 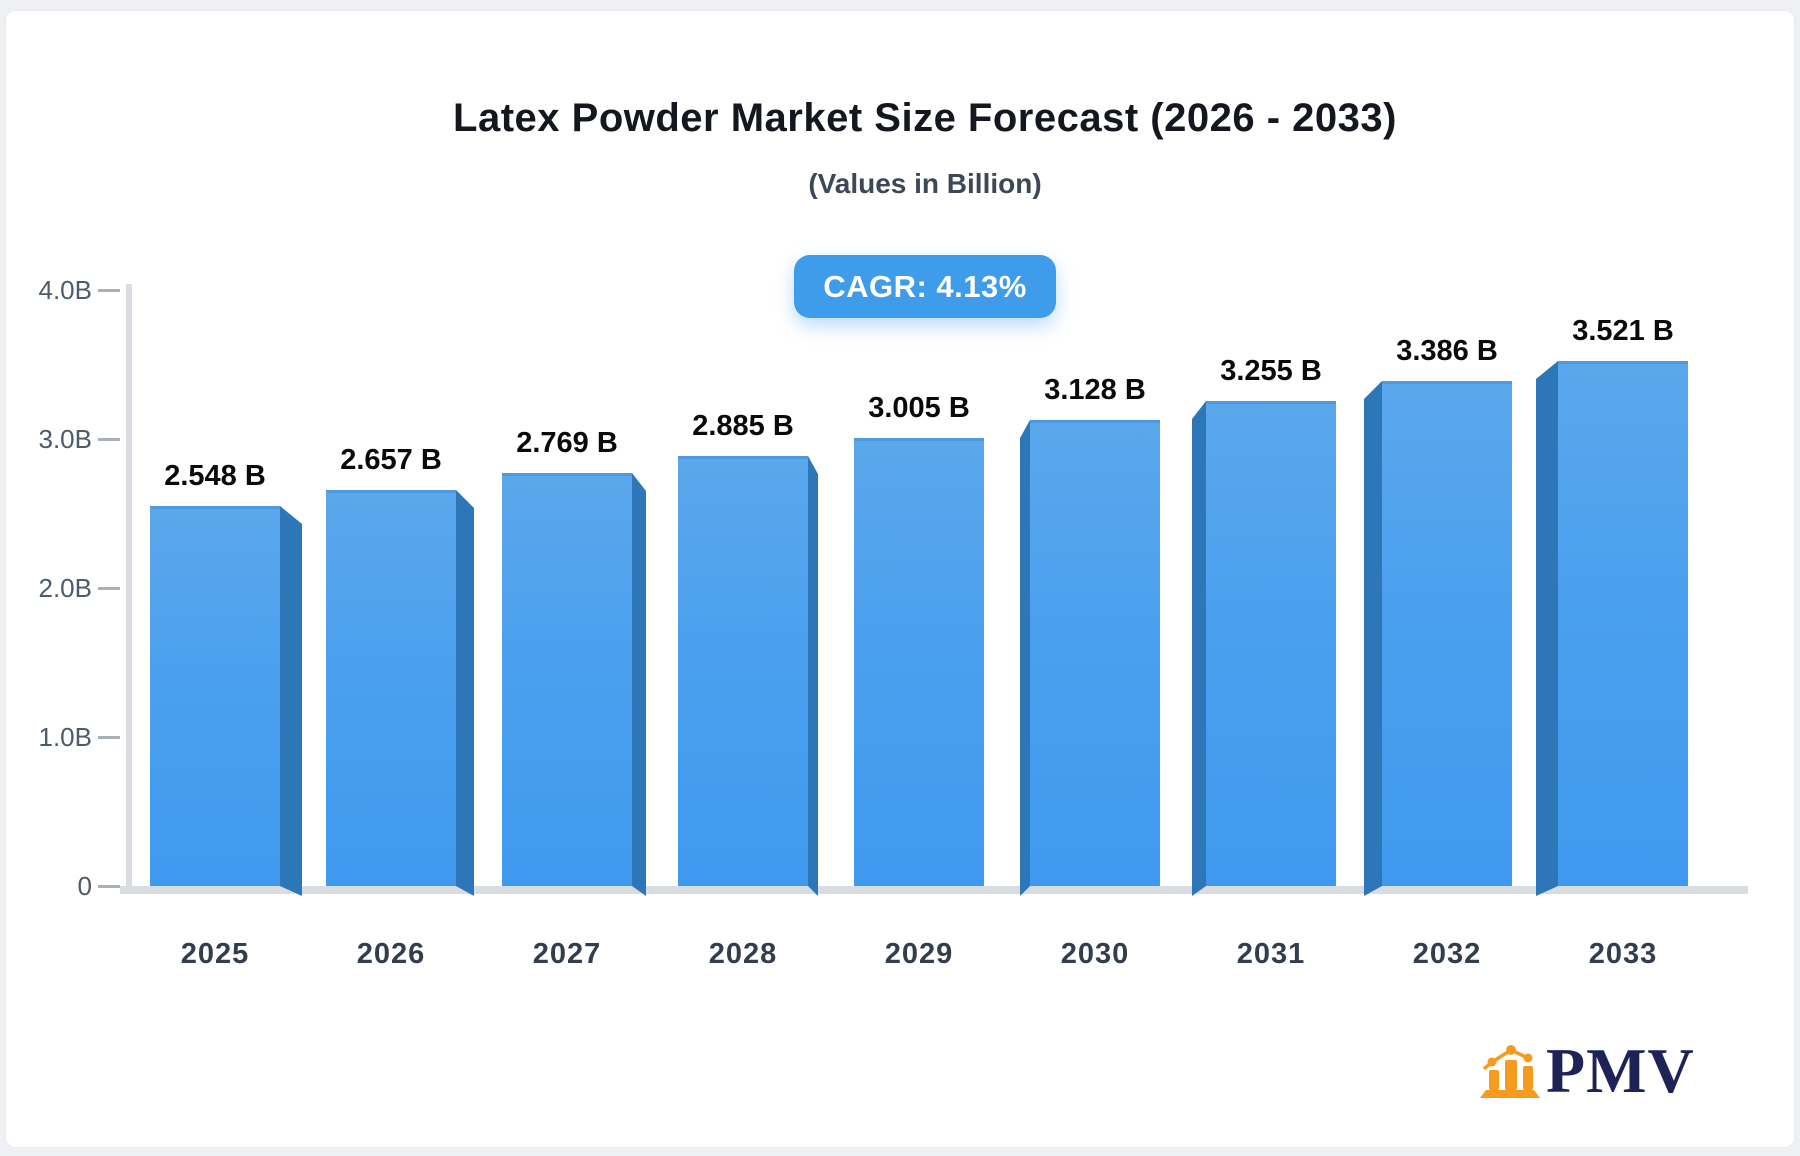 I want to click on bar-value-label-2025: 2.548 B, so click(x=215, y=476).